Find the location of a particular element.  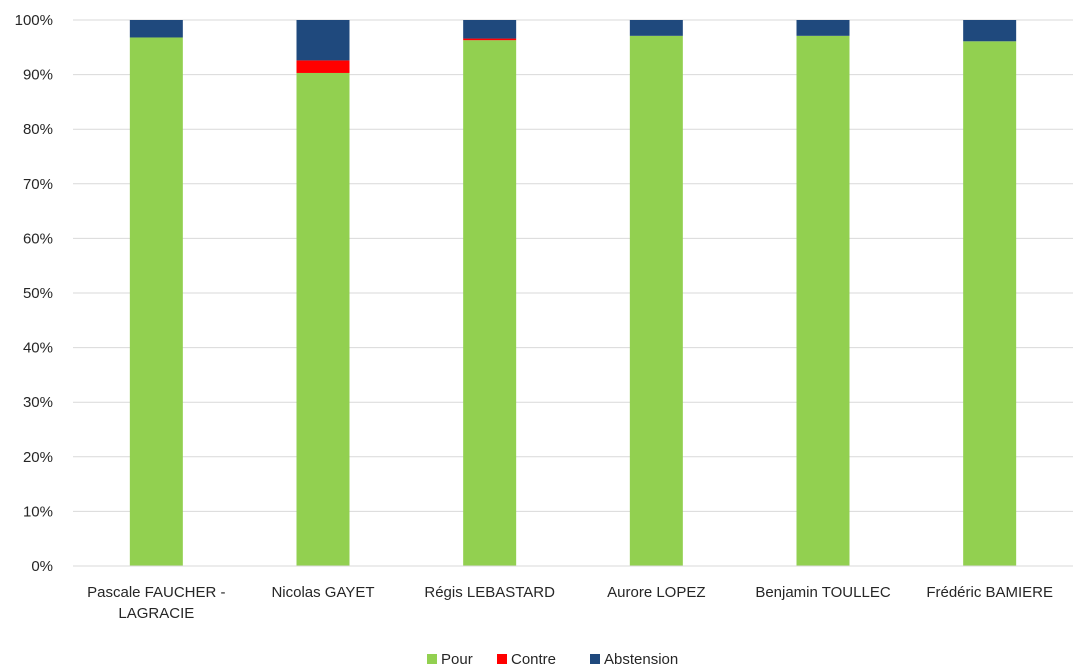

y-tick-label: 0% is located at coordinates (42, 566).